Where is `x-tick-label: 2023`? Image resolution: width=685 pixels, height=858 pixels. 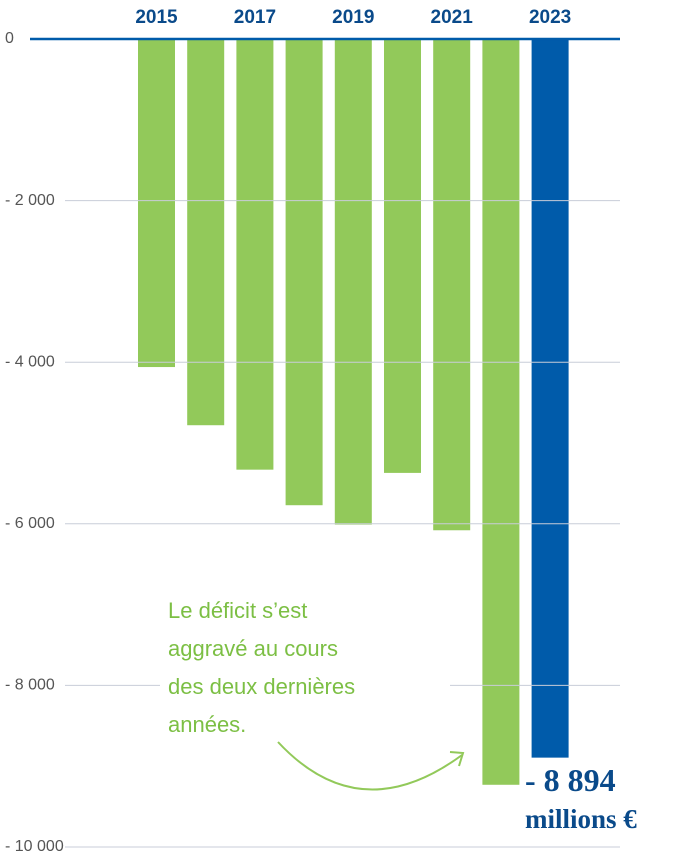 x-tick-label: 2023 is located at coordinates (550, 17).